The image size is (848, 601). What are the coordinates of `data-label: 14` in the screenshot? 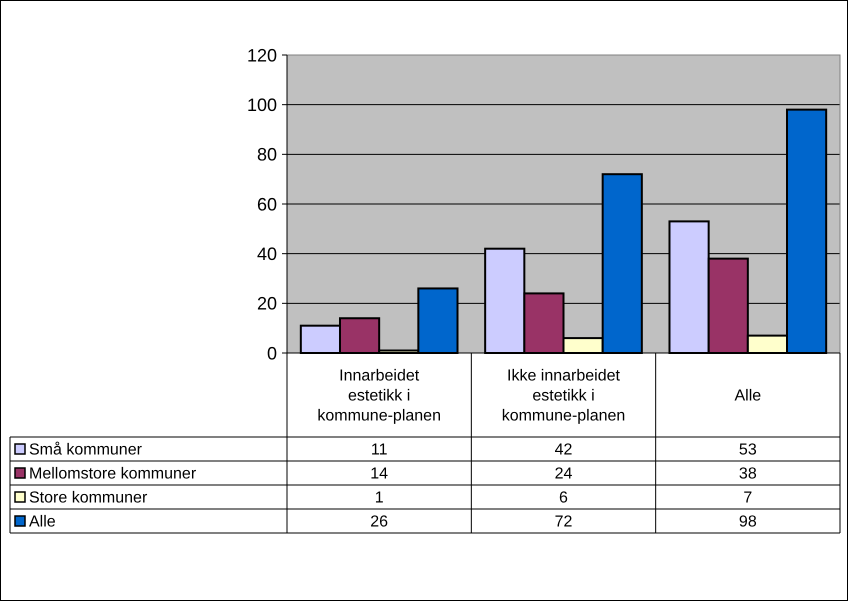 It's located at (379, 474).